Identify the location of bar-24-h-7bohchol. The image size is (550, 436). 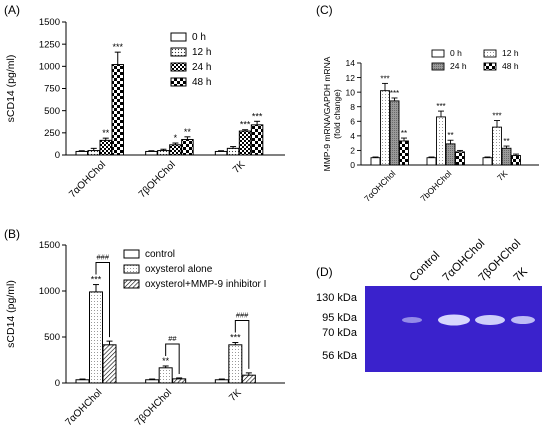
(450, 154).